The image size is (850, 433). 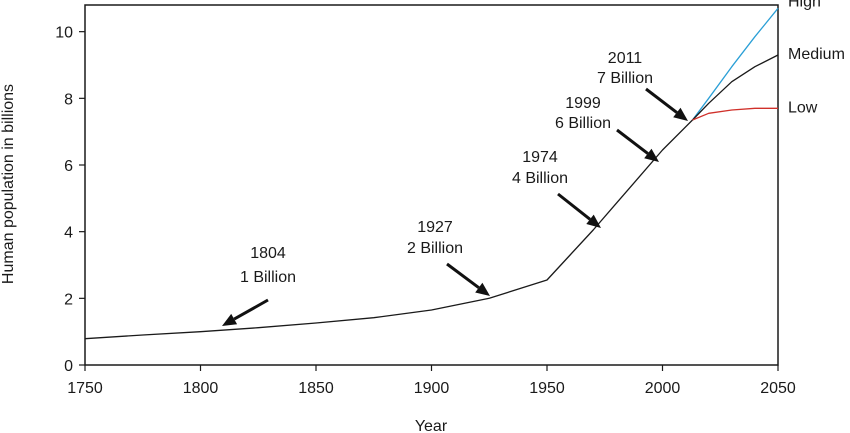 I want to click on projection-label-medium: Medium, so click(x=816, y=54).